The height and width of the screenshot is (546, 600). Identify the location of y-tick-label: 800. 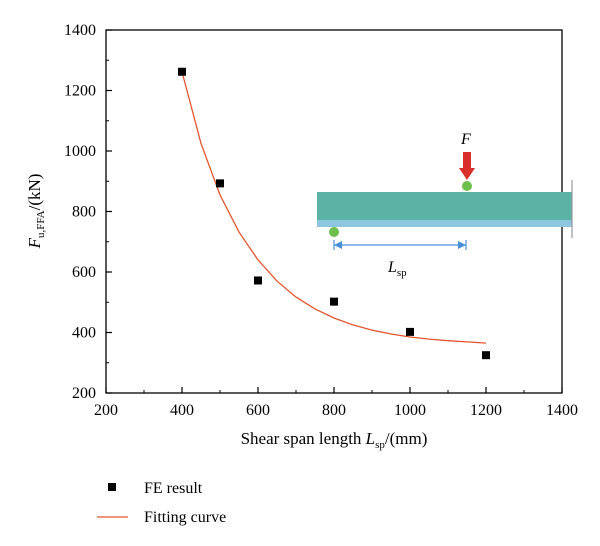
(84, 212).